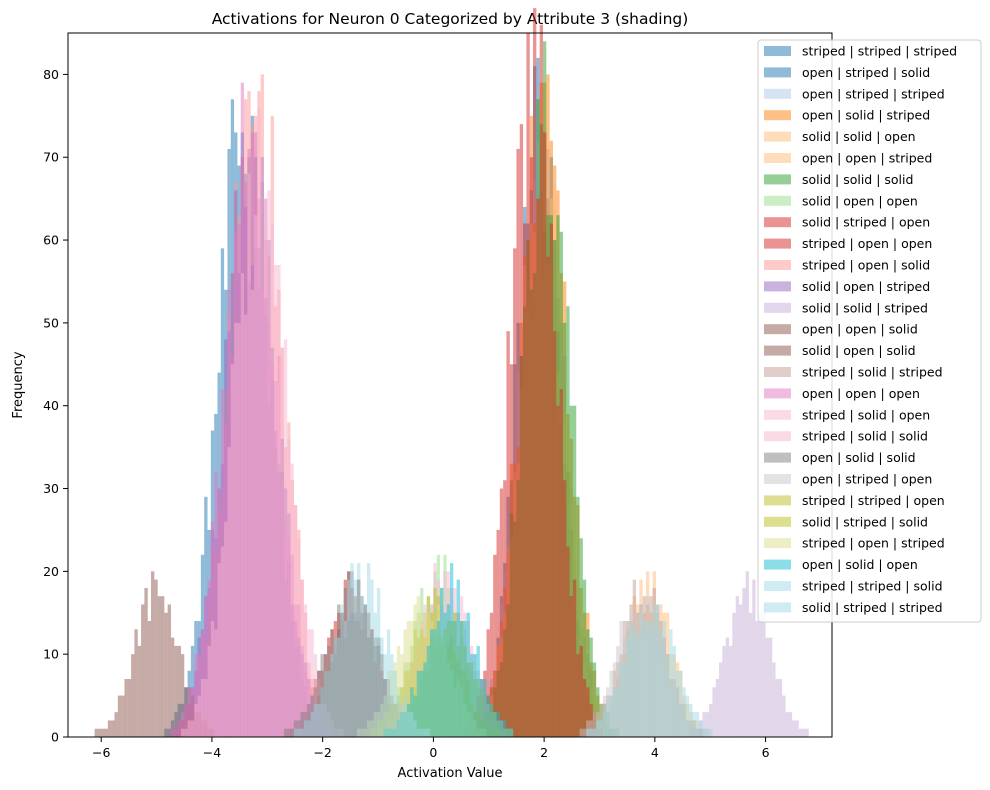 Image resolution: width=990 pixels, height=790 pixels. I want to click on y-tick-label: 10, so click(51, 654).